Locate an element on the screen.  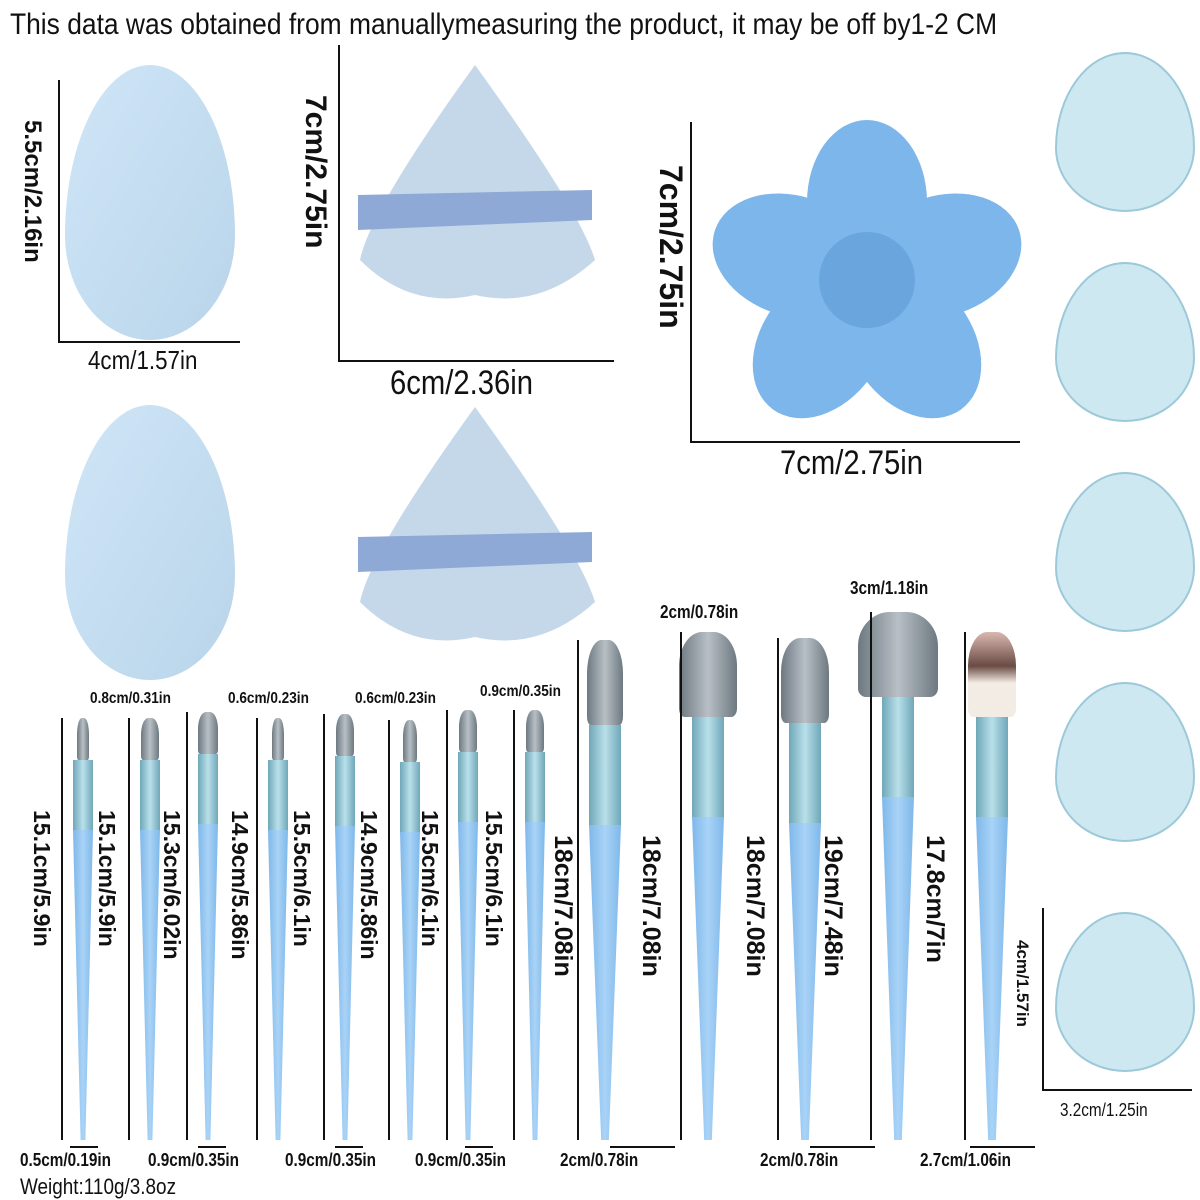
mini-puff-height-line is located at coordinates (1043, 999).